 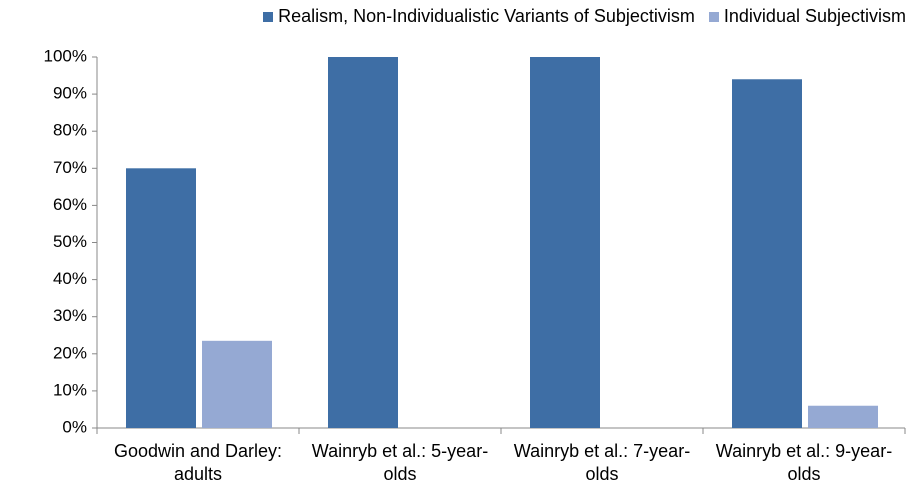 I want to click on legend-label: Individual Subjectivism, so click(x=814, y=16).